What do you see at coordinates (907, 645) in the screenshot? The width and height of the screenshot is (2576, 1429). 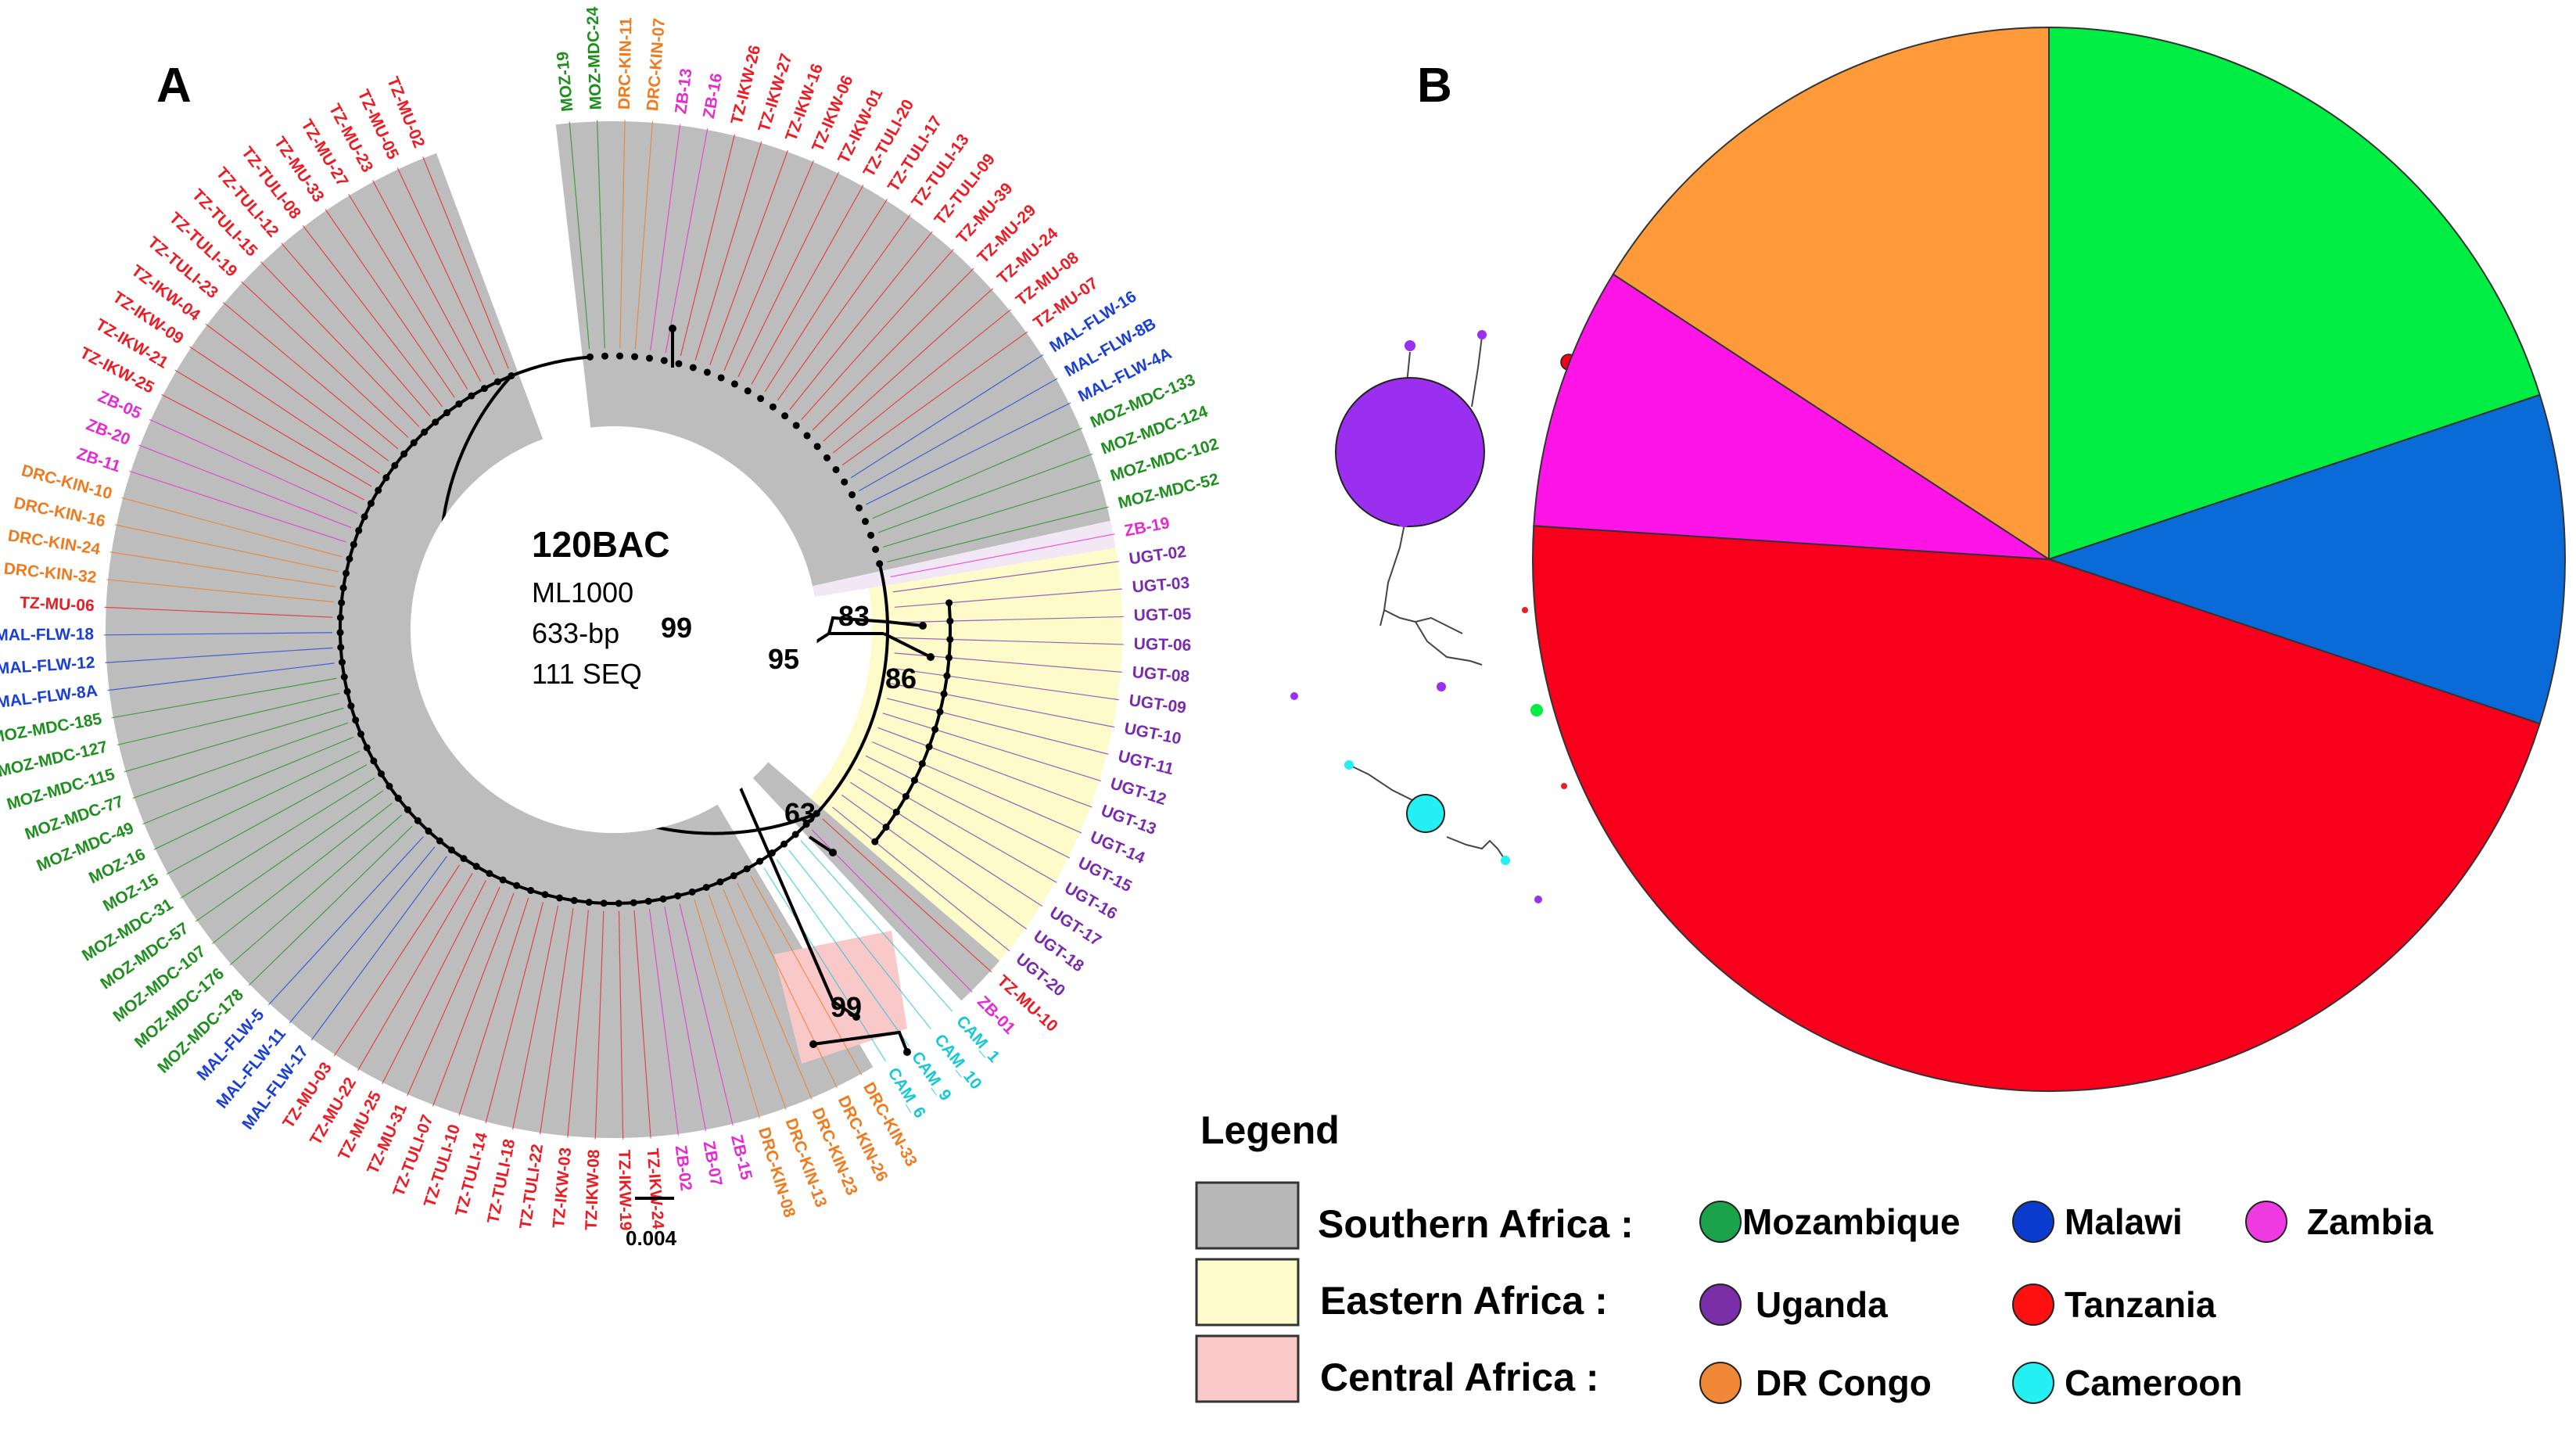 I see `tree-branch` at bounding box center [907, 645].